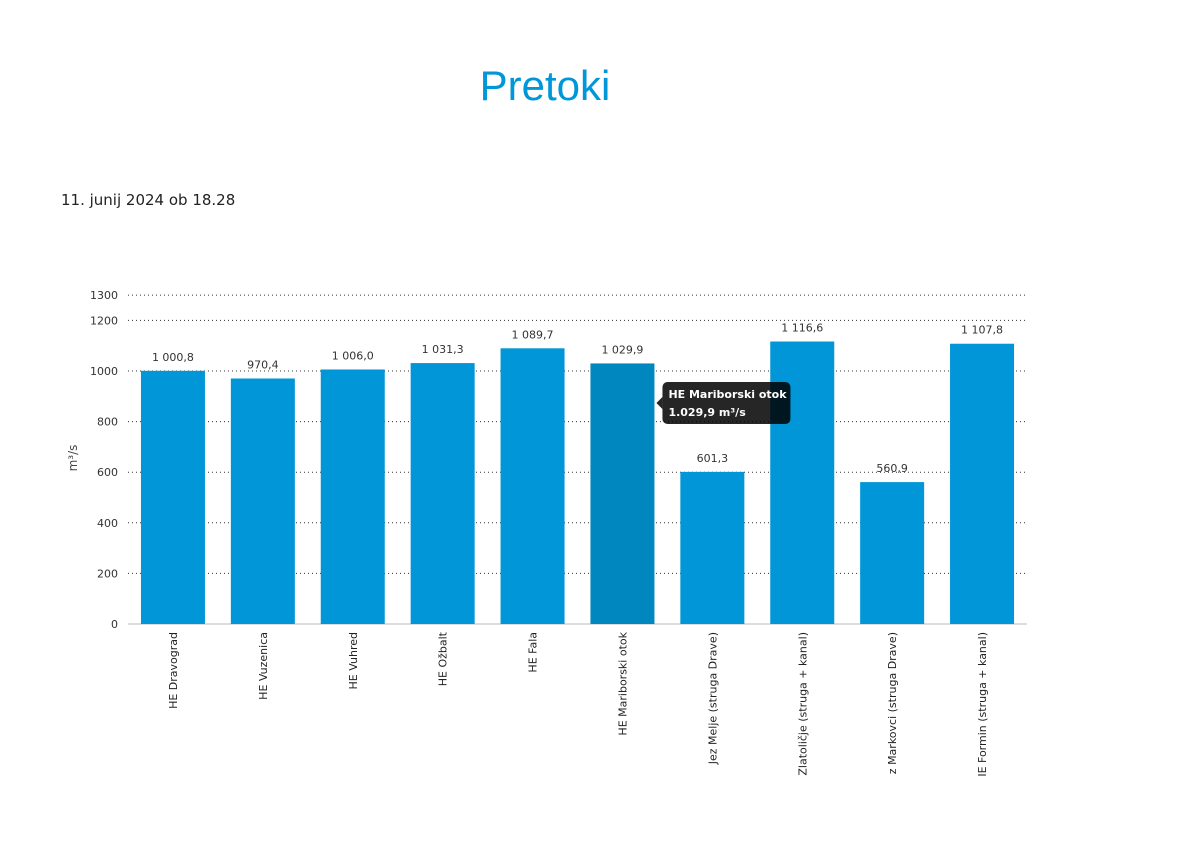 The height and width of the screenshot is (842, 1180). Describe the element at coordinates (659, 403) in the screenshot. I see `tooltip-caret` at that location.